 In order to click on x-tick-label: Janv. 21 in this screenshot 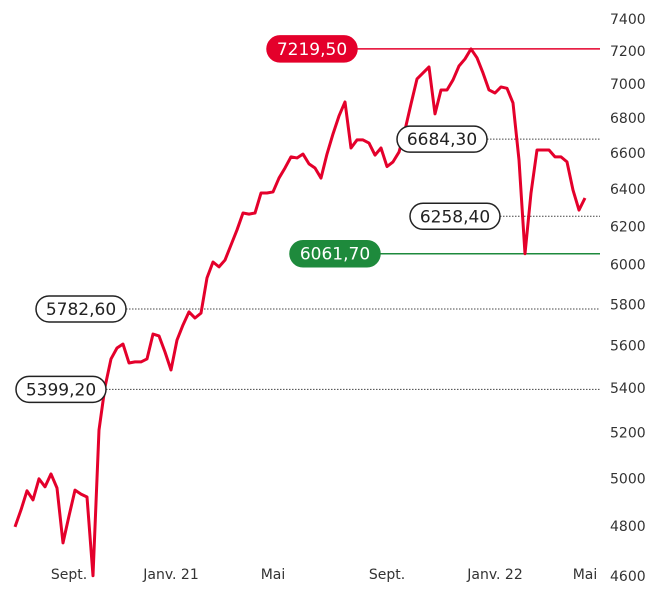, I will do `click(170, 575)`.